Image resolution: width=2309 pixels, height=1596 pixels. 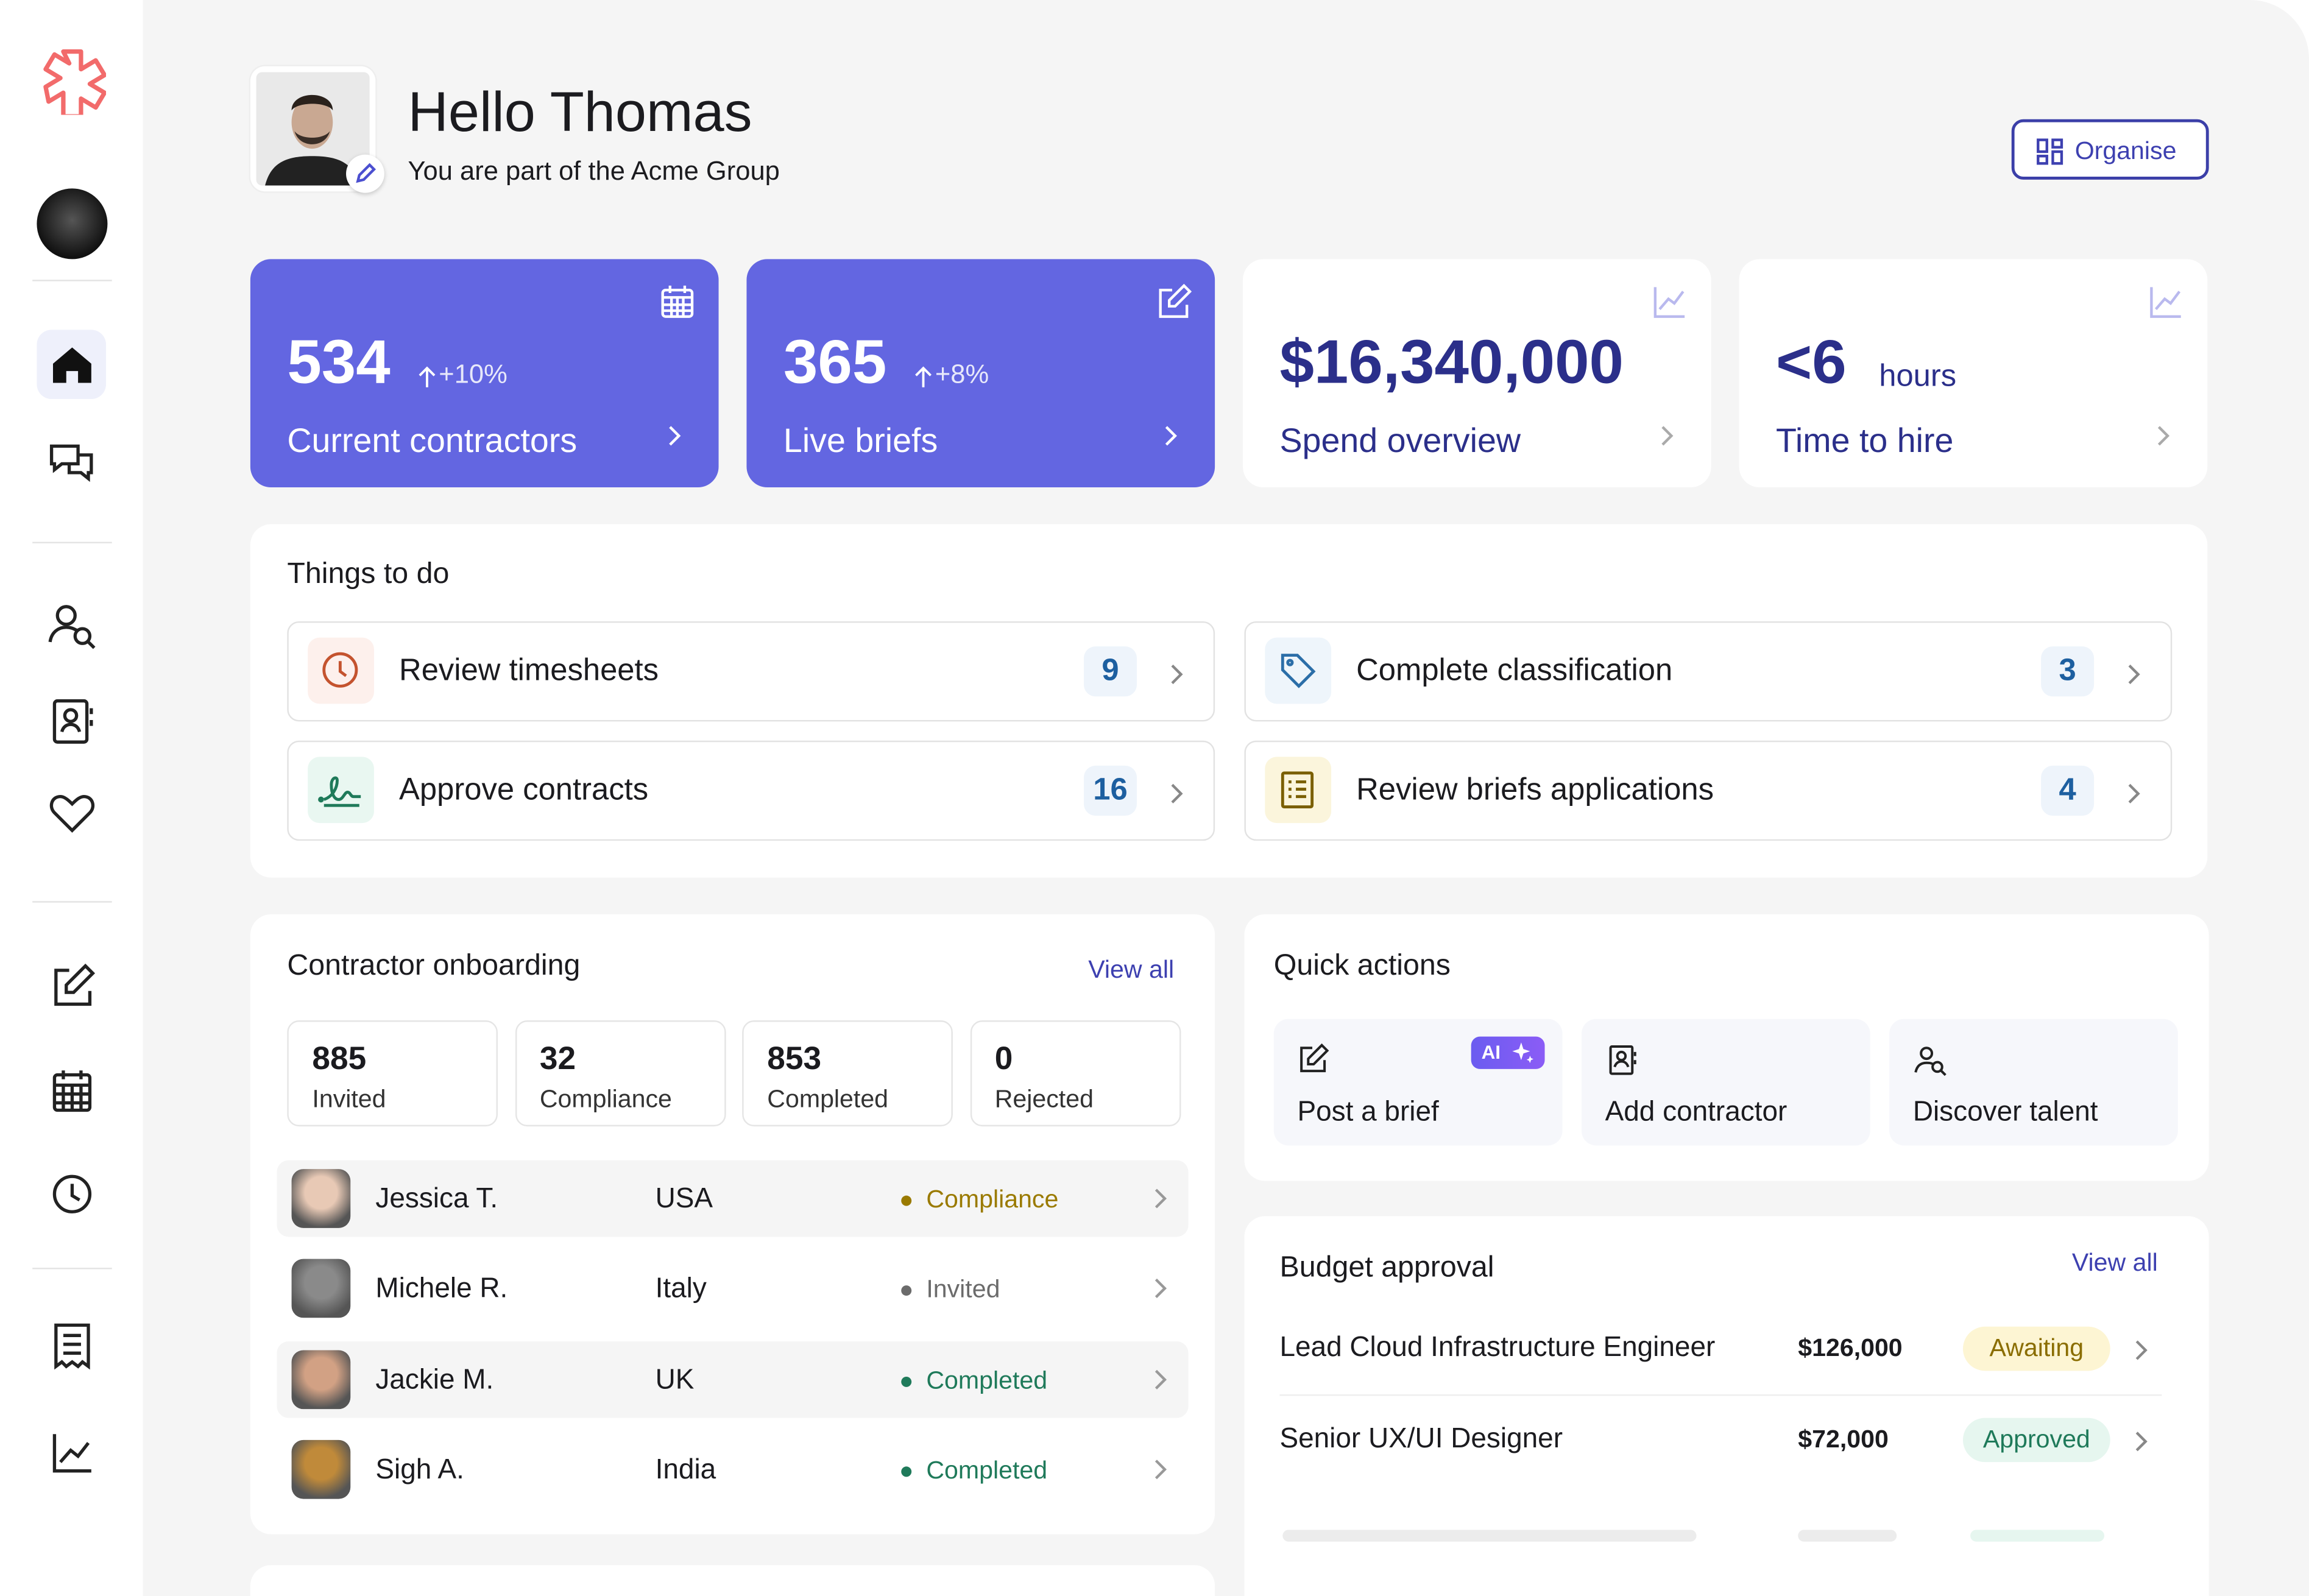 What do you see at coordinates (980, 373) in the screenshot?
I see `stat-card: 365 +8% Live briefs` at bounding box center [980, 373].